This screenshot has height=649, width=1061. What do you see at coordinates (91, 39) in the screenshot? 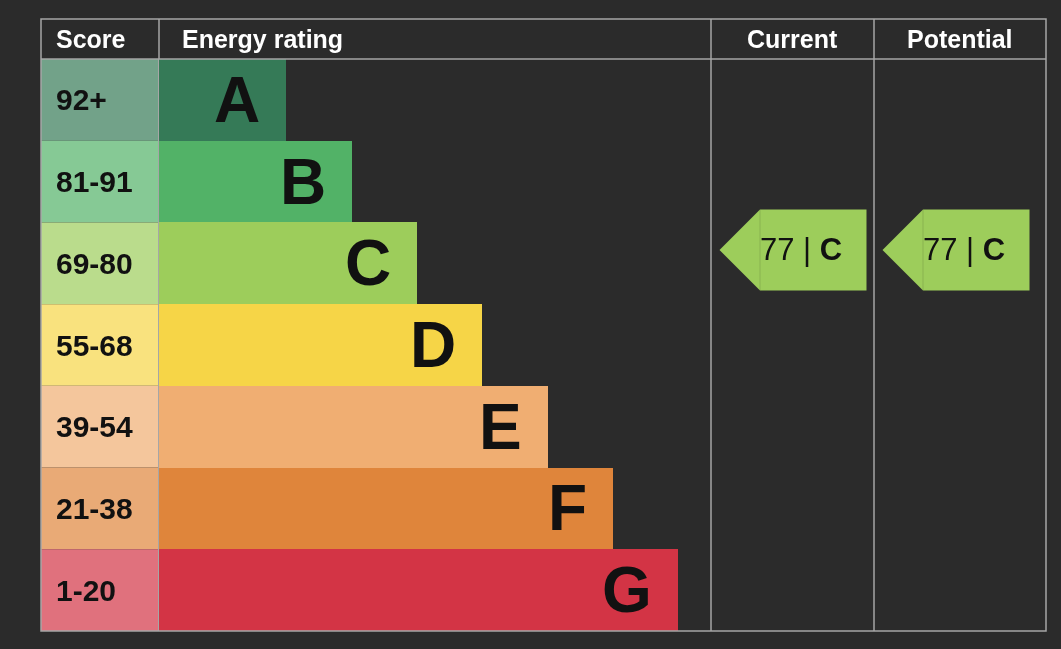
I see `y-axis-title: Score` at bounding box center [91, 39].